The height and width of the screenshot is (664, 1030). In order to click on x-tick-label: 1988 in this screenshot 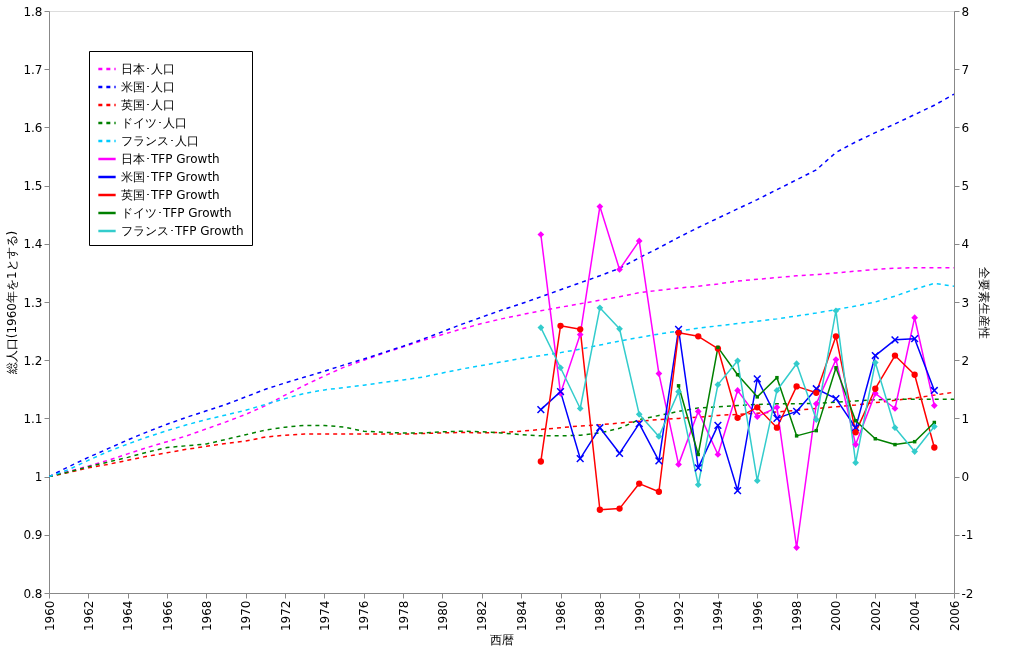, I will do `click(600, 616)`.